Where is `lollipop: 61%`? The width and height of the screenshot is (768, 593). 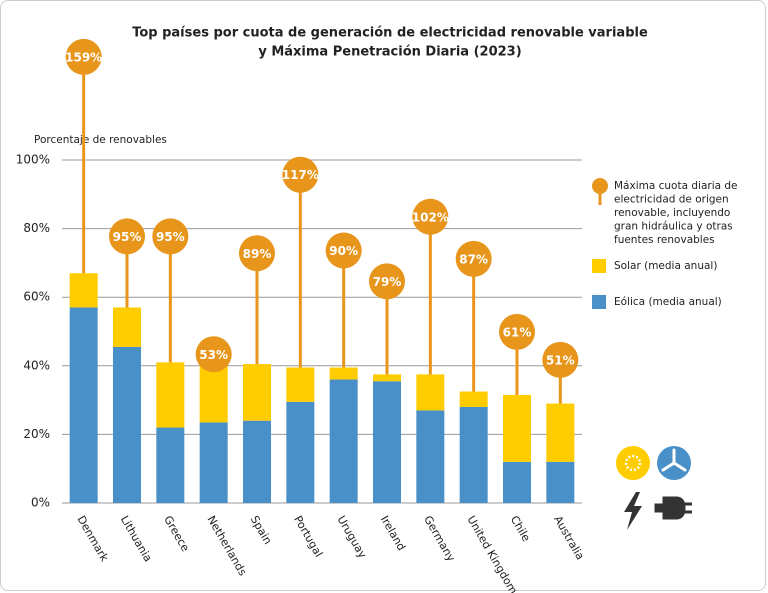 lollipop: 61% is located at coordinates (517, 354).